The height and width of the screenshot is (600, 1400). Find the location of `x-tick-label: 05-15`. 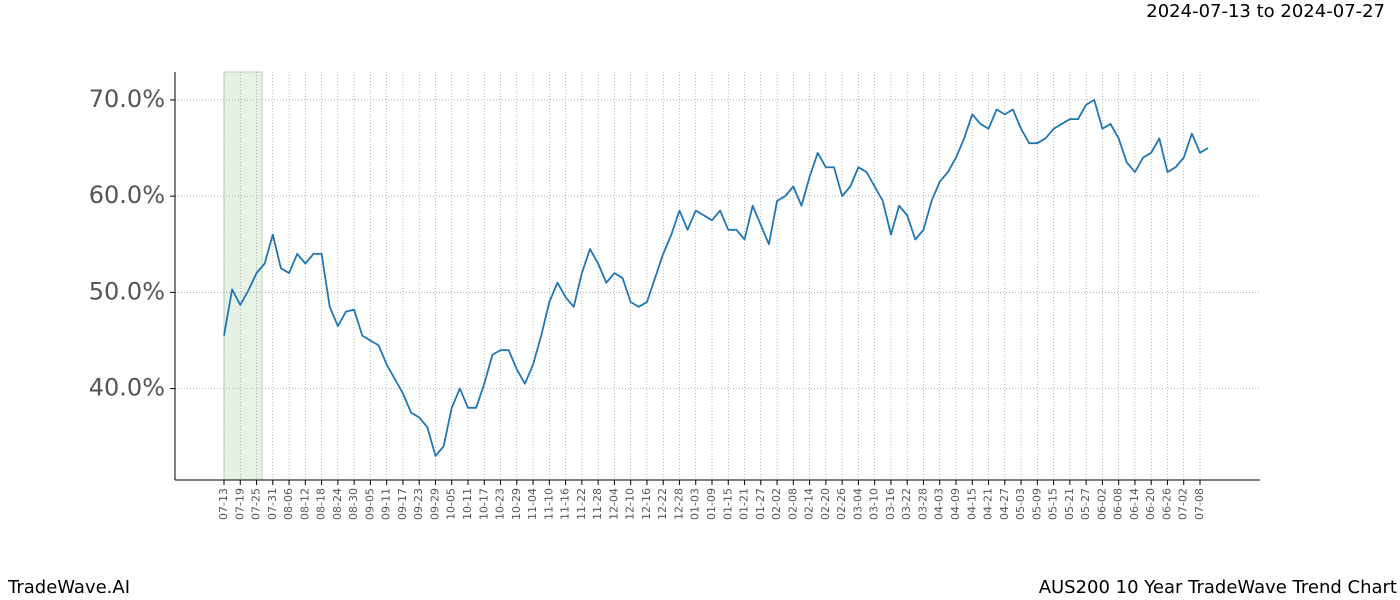

x-tick-label: 05-15 is located at coordinates (1053, 504).